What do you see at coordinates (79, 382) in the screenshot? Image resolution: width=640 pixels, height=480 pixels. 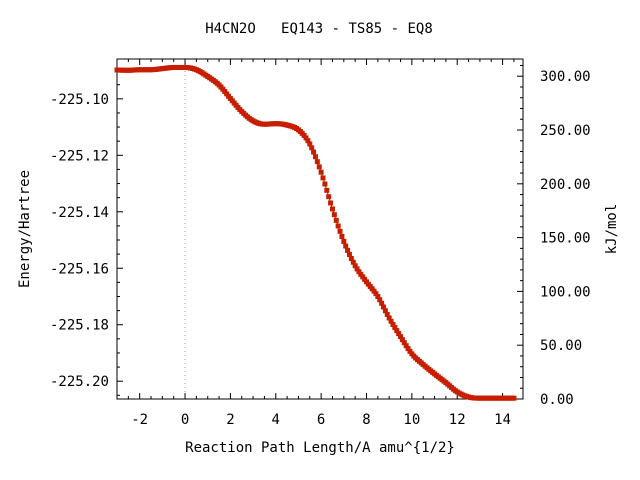 I see `y-tick-label: -225.20` at bounding box center [79, 382].